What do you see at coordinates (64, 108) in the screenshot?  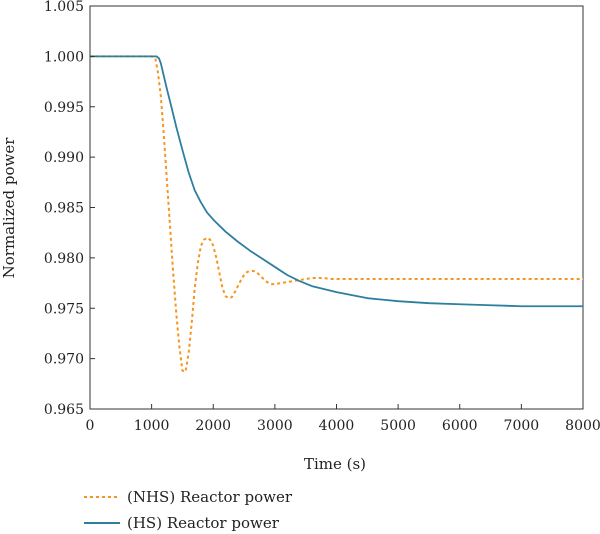 I see `y-tick-label: 0.995` at bounding box center [64, 108].